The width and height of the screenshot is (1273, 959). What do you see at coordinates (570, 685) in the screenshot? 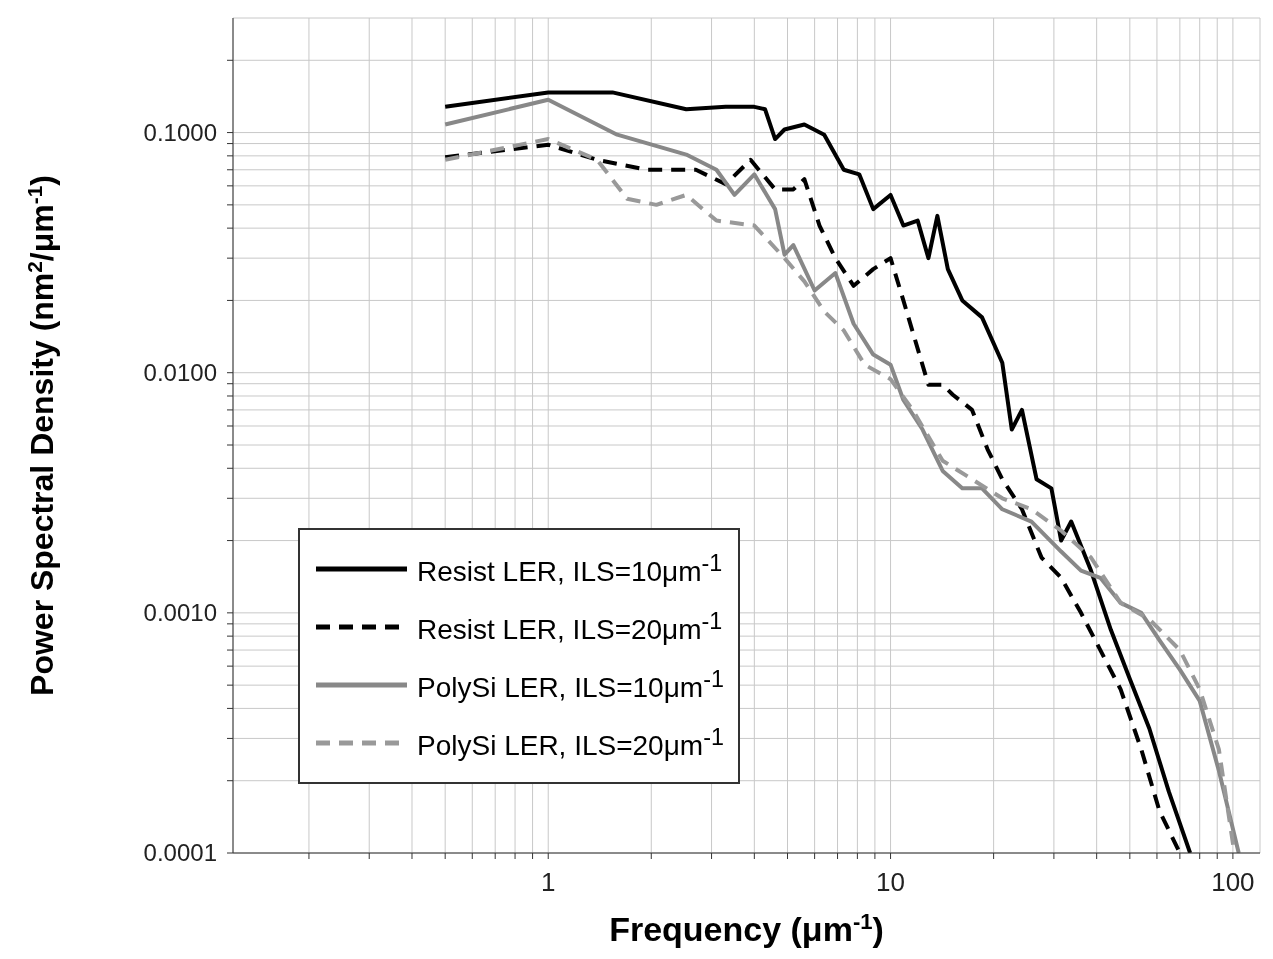
I see `legend-label: PolySi LER, ILS=10μm$^{-1}$` at bounding box center [570, 685].